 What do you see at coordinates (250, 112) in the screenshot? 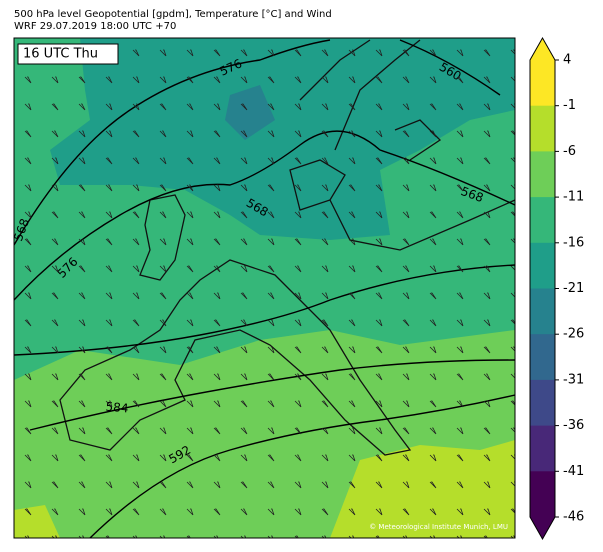
I see `cold-core` at bounding box center [250, 112].